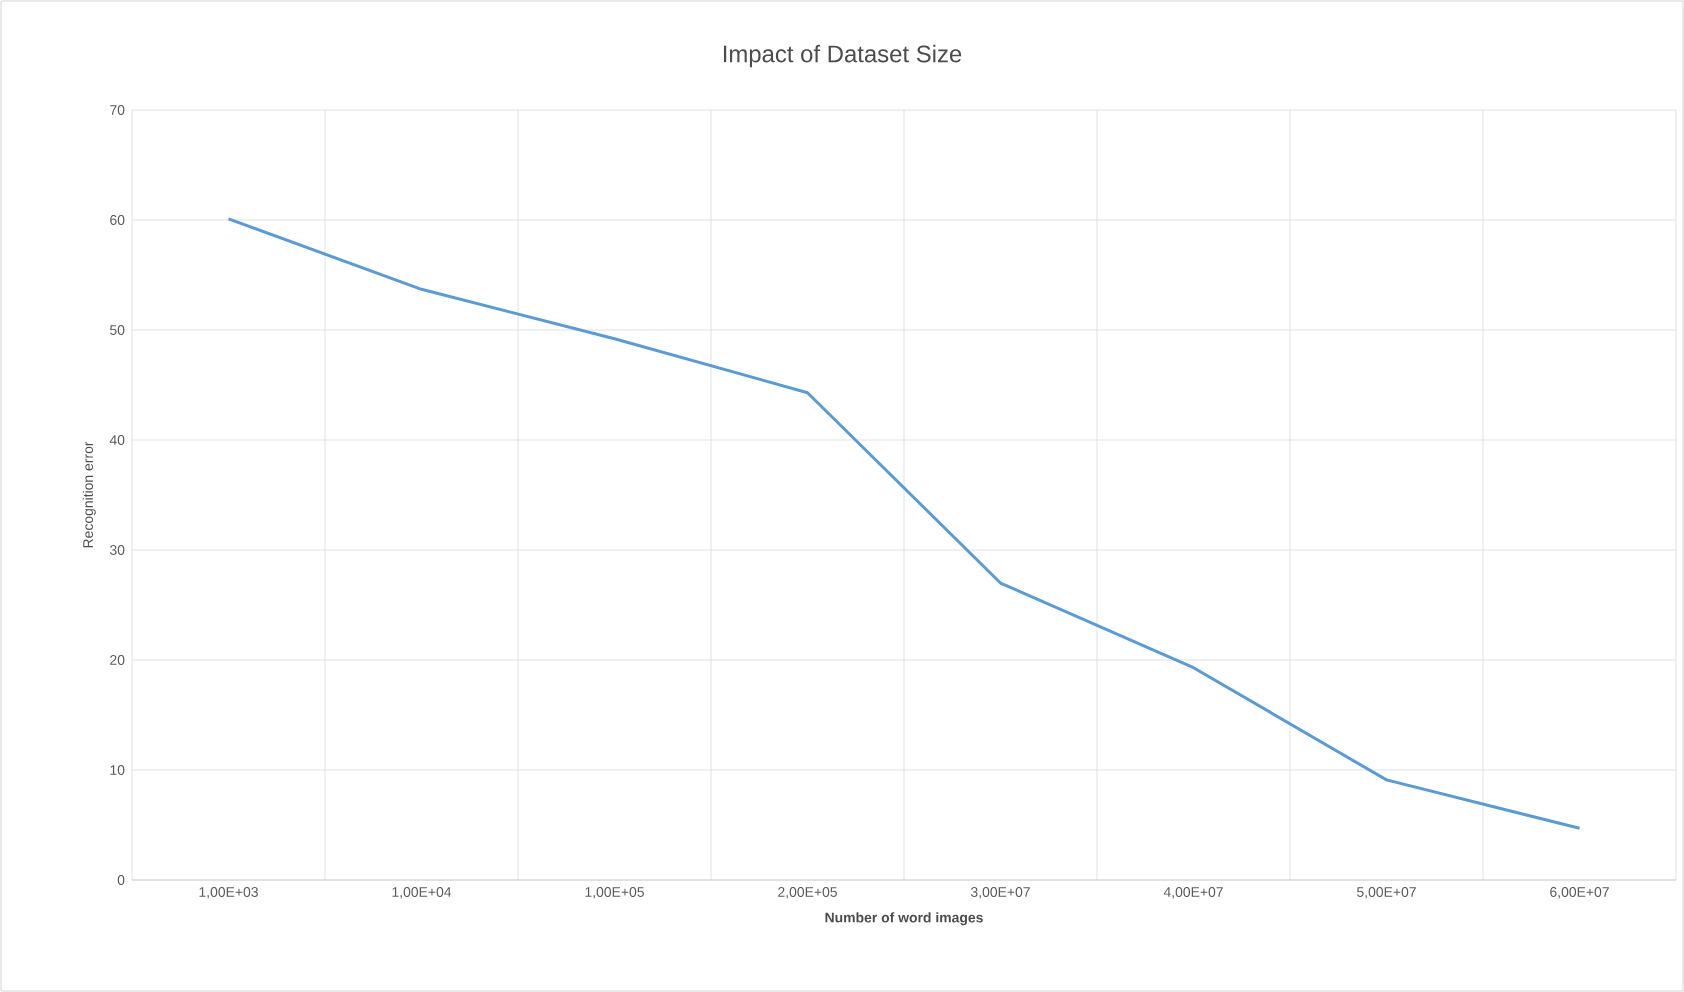 Image resolution: width=1684 pixels, height=992 pixels. I want to click on chart-title: Impact of Dataset Size, so click(842, 56).